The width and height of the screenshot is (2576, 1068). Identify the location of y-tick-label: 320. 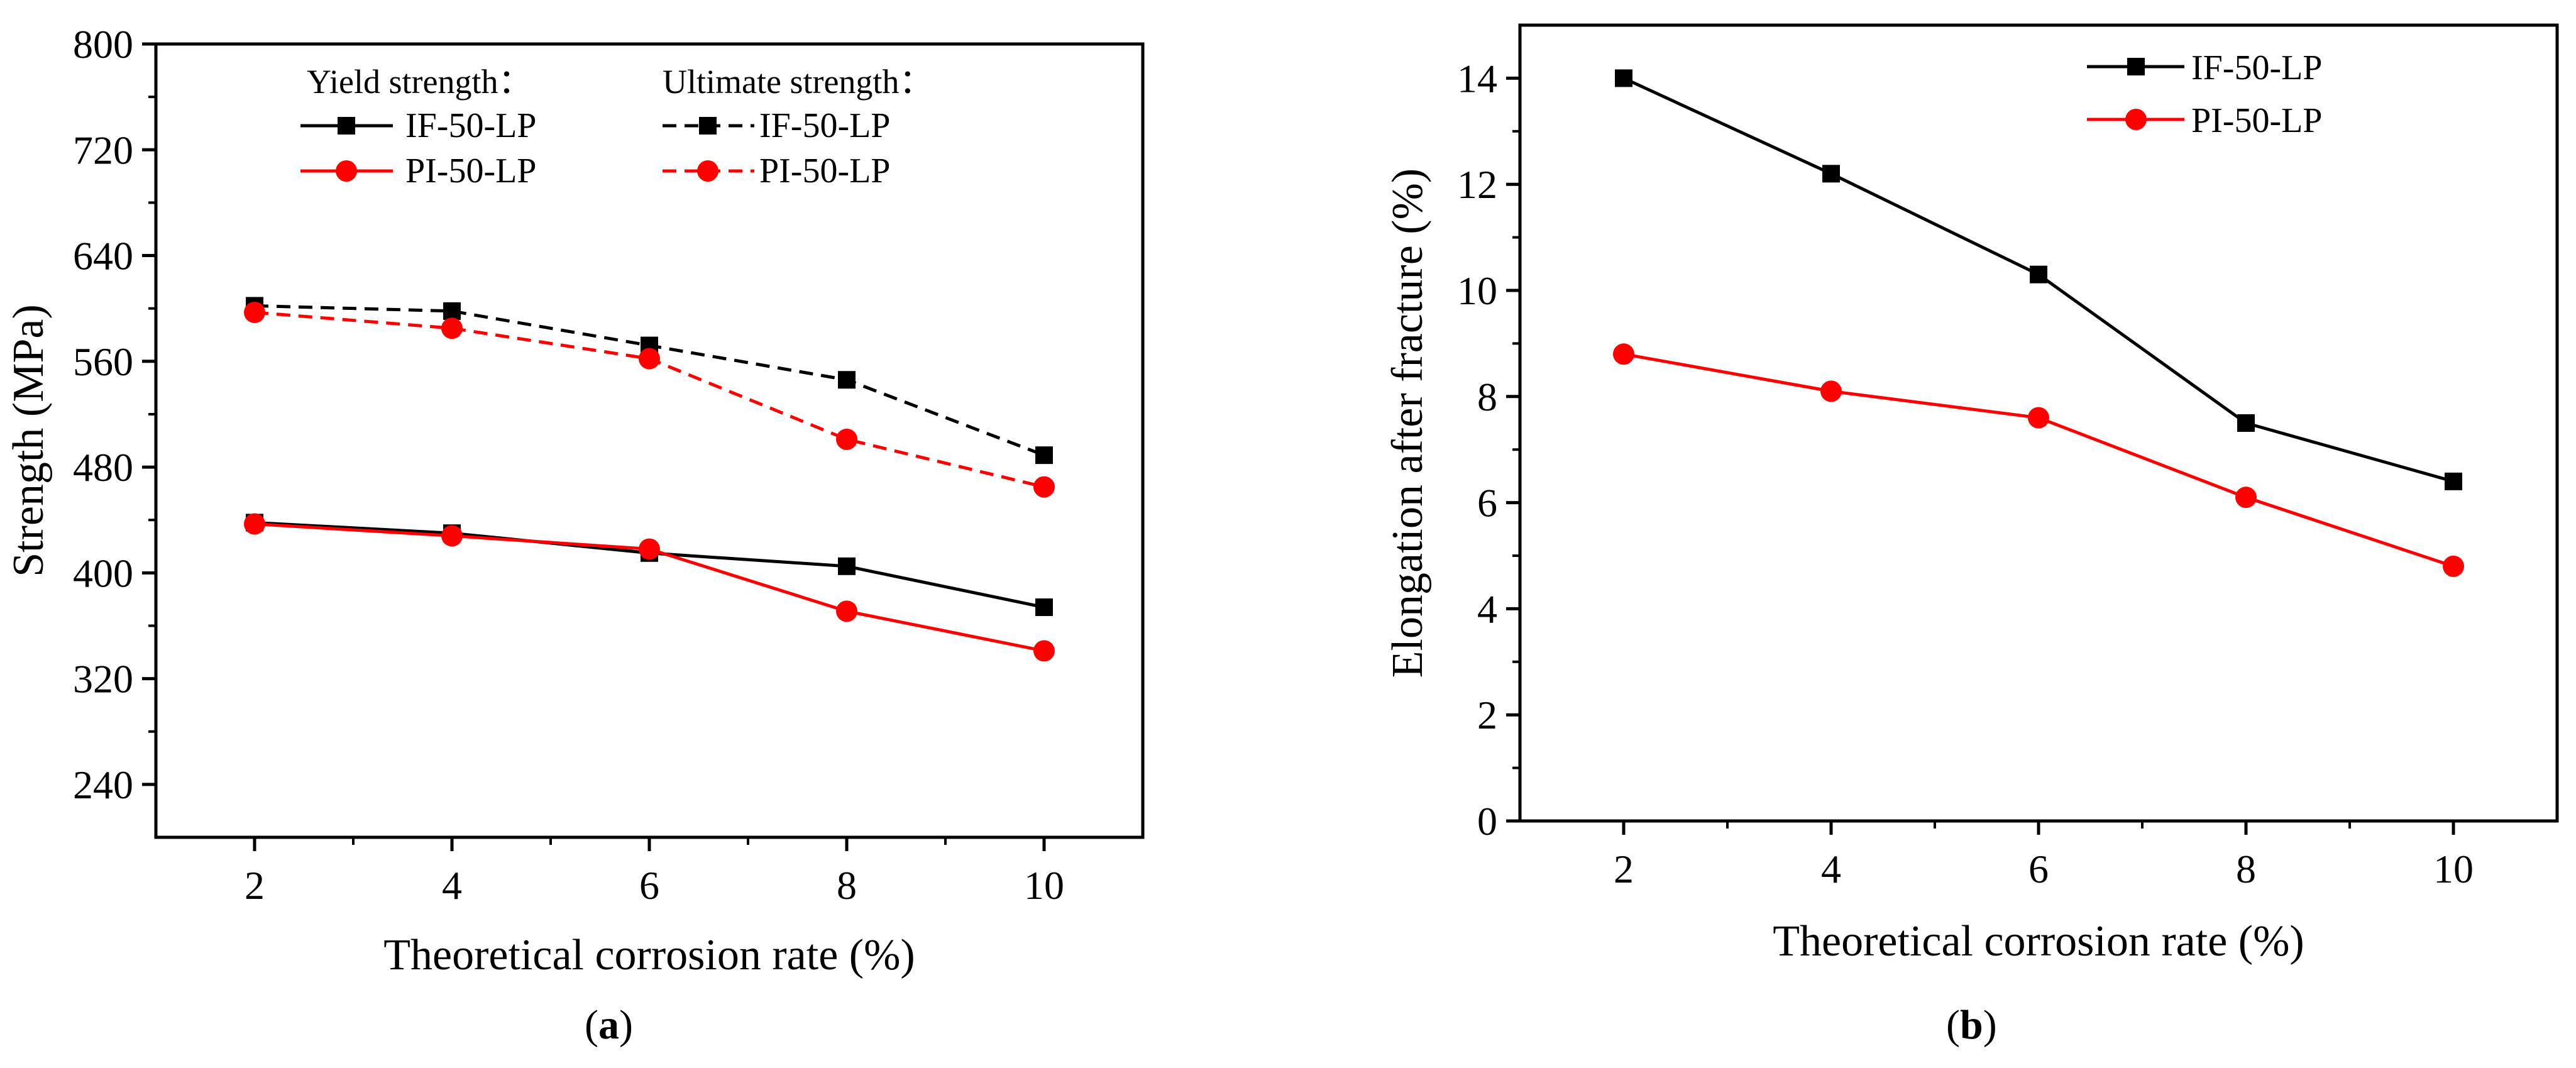
(103, 679).